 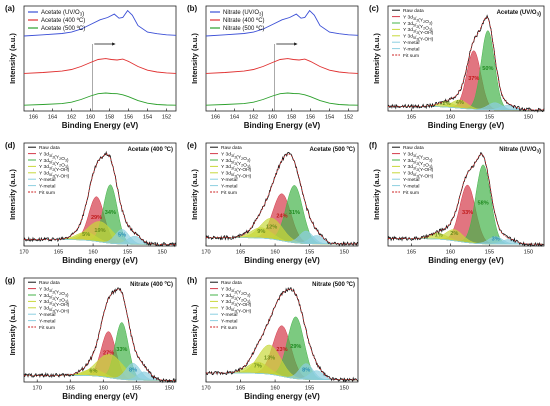 What do you see at coordinates (205, 389) in the screenshot?
I see `x-tick-label: 170` at bounding box center [205, 389].